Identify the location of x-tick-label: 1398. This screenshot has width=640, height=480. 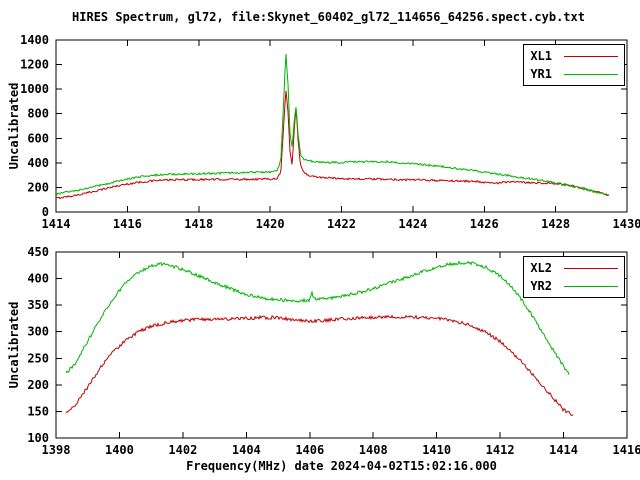
(56, 450).